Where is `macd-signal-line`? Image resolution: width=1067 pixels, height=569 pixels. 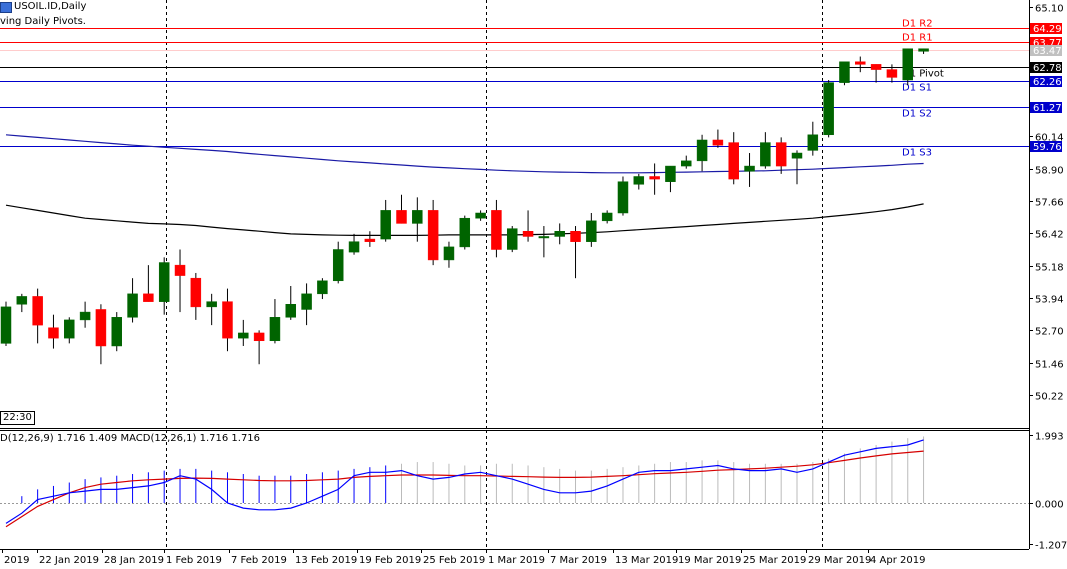 macd-signal-line is located at coordinates (464, 489).